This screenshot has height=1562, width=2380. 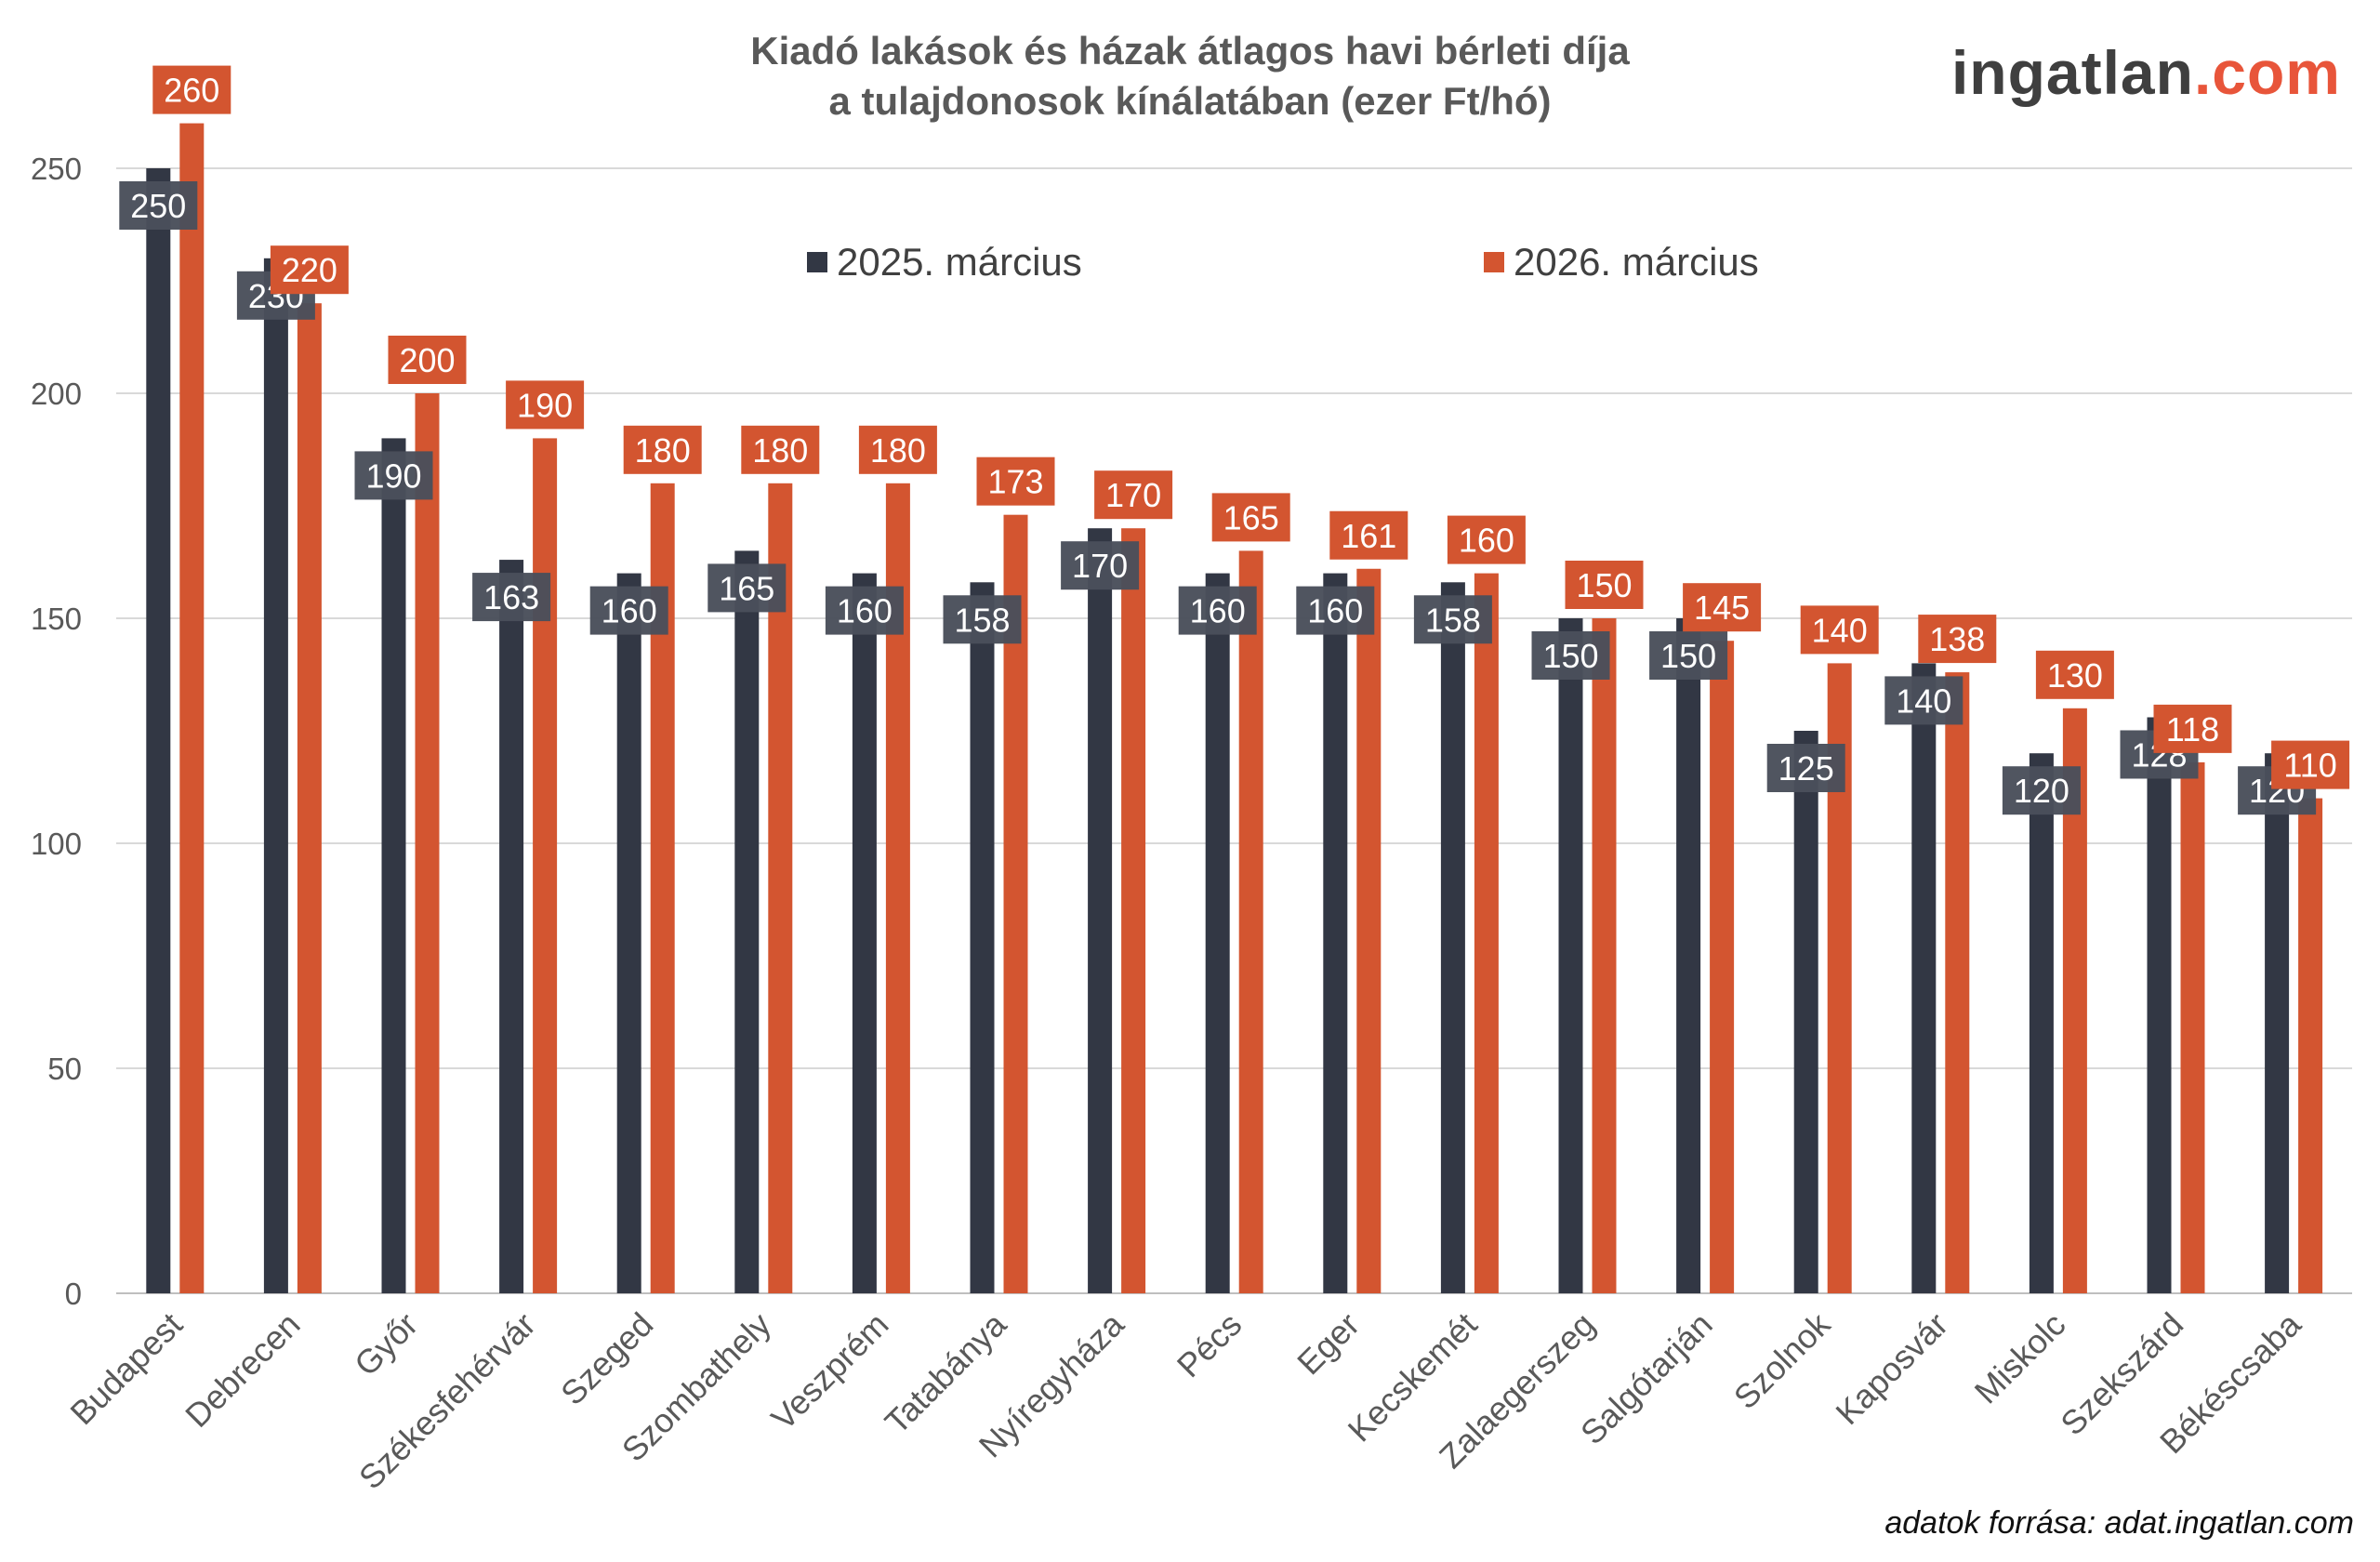 What do you see at coordinates (1891, 1369) in the screenshot?
I see `x-tick-label: Kaposvár` at bounding box center [1891, 1369].